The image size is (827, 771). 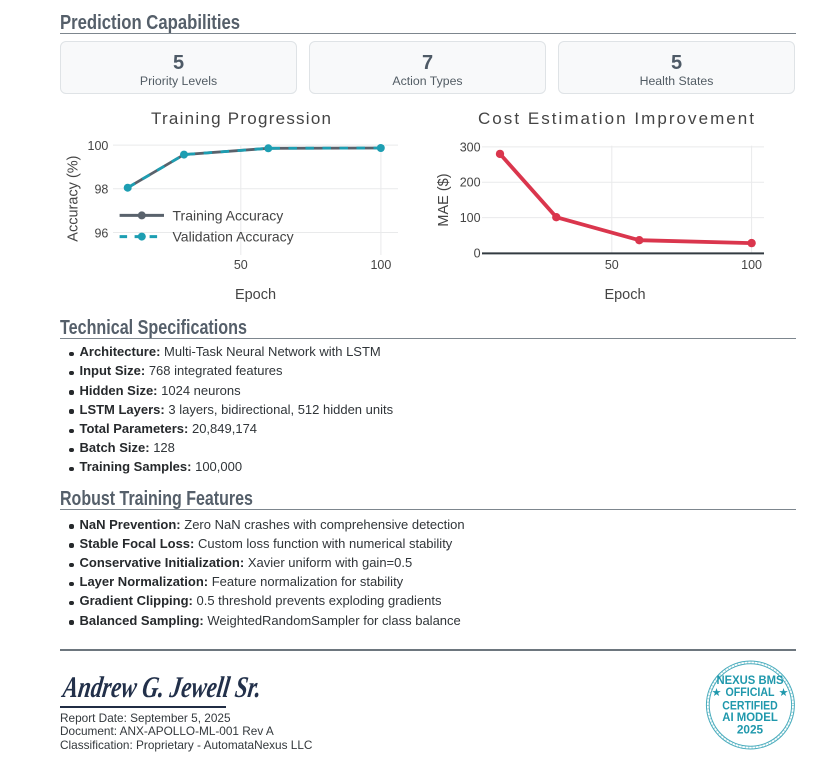 What do you see at coordinates (750, 680) in the screenshot?
I see `svg-text: NEXUS BMS` at bounding box center [750, 680].